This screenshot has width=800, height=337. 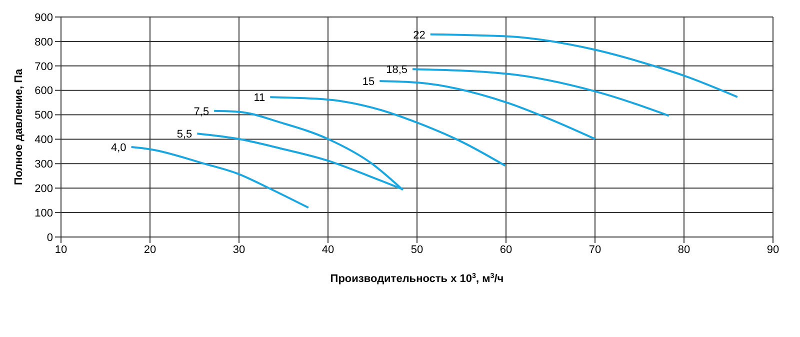 I want to click on y-tick-label: 0, so click(x=49, y=238).